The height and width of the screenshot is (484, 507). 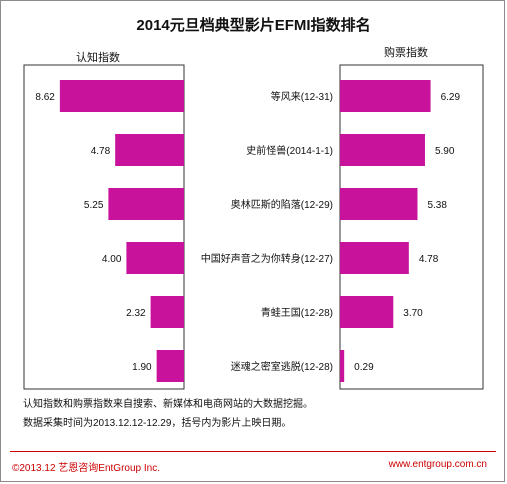 What do you see at coordinates (136, 313) in the screenshot?
I see `left-bar-value-label: 2.32` at bounding box center [136, 313].